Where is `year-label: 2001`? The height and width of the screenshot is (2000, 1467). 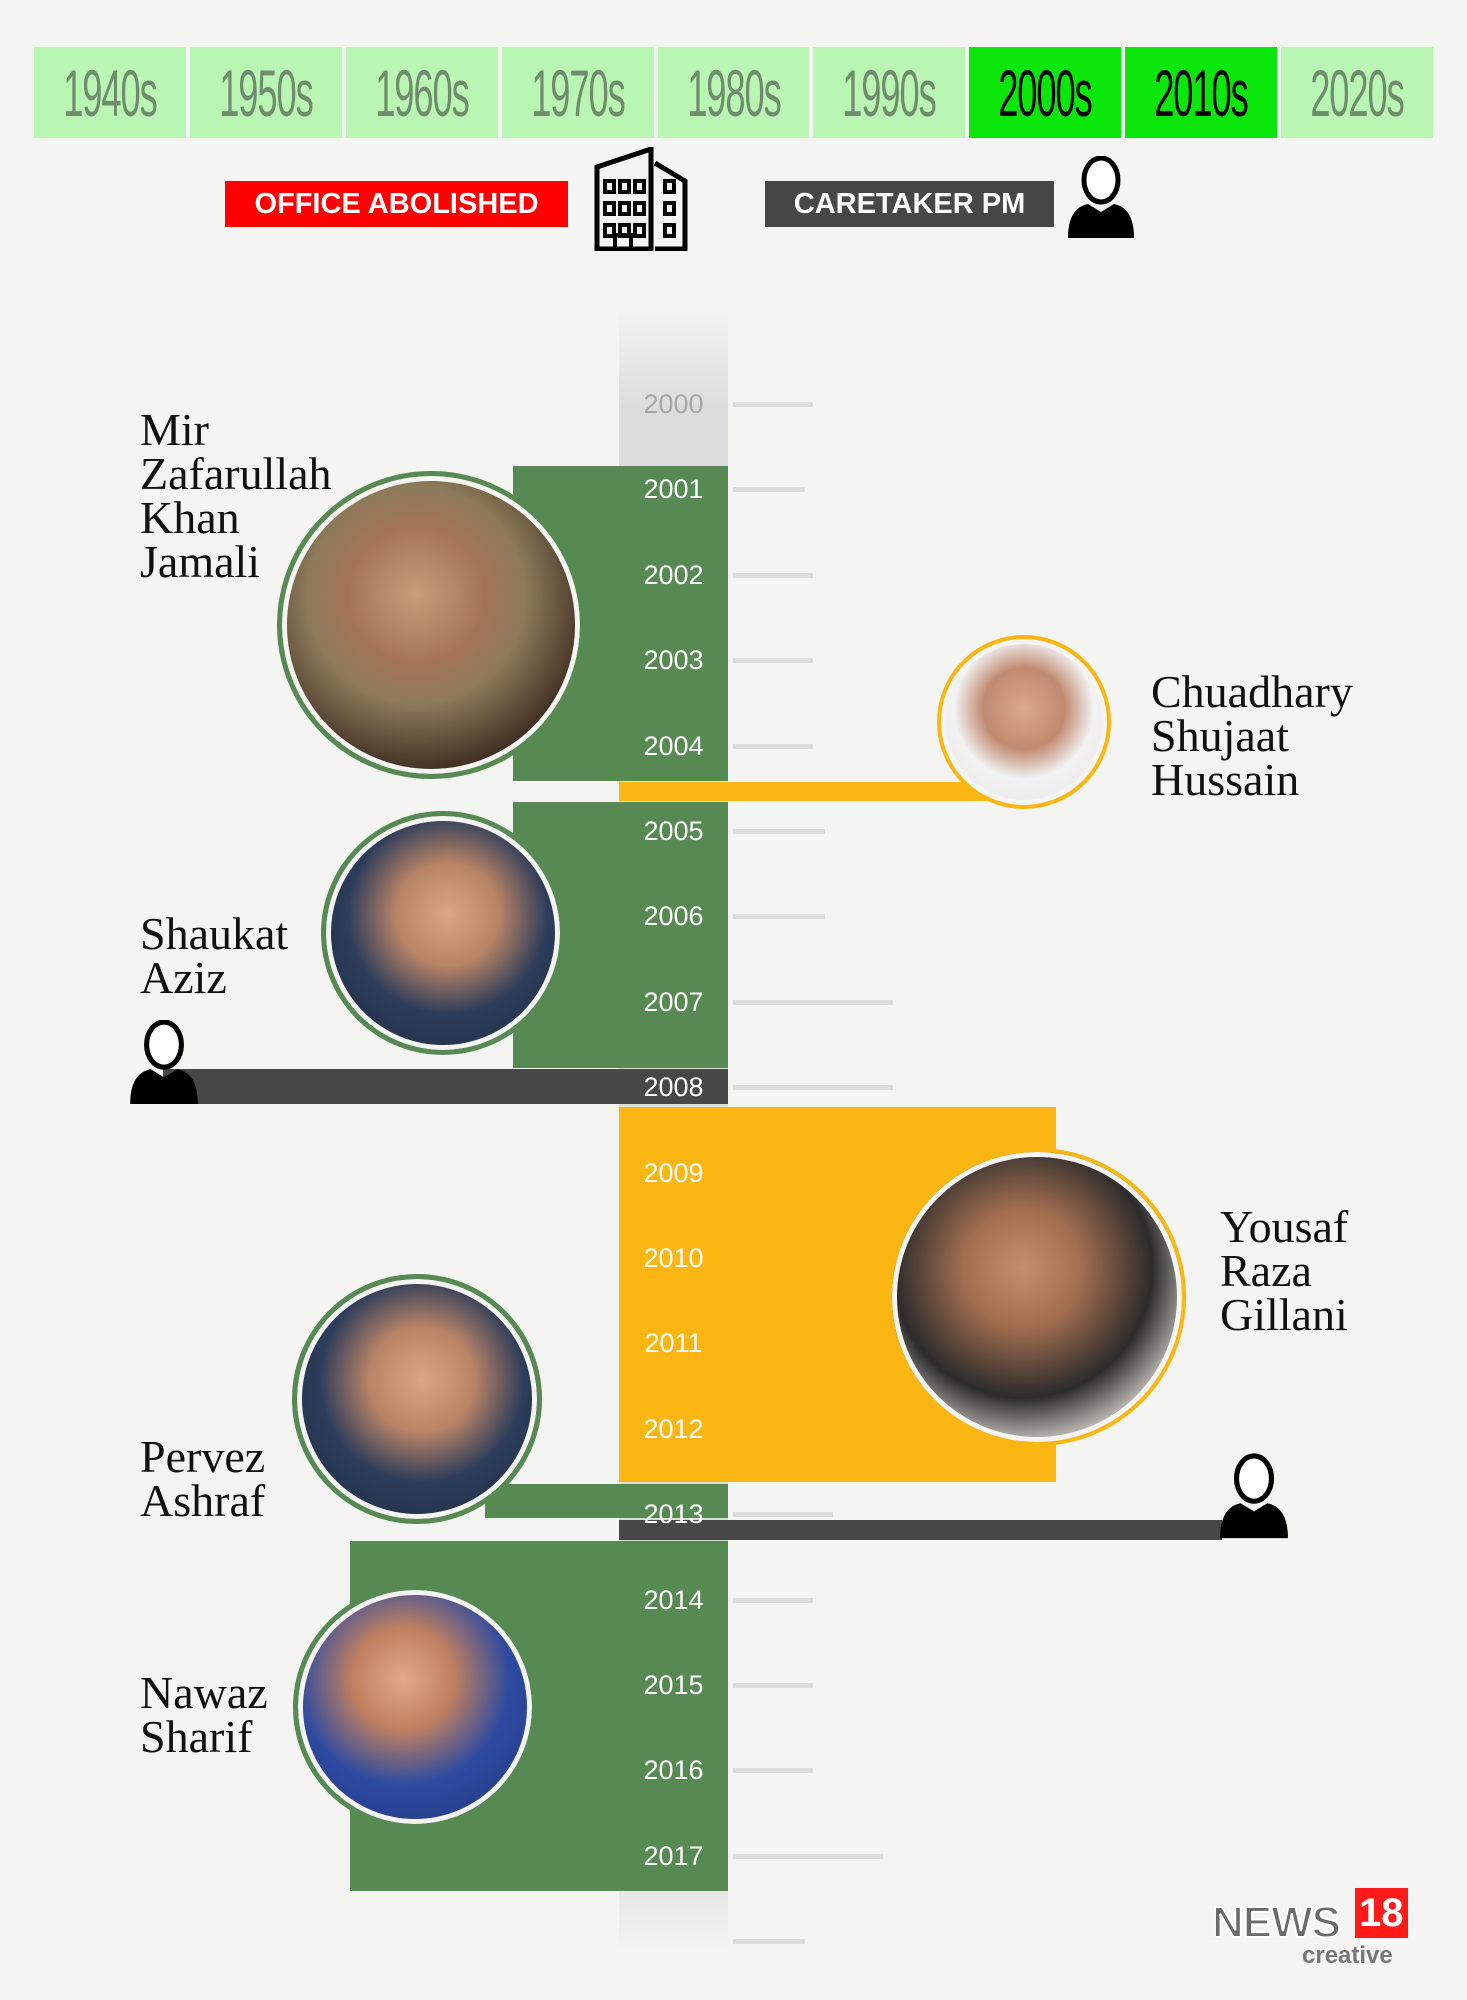
year-label: 2001 is located at coordinates (673, 489).